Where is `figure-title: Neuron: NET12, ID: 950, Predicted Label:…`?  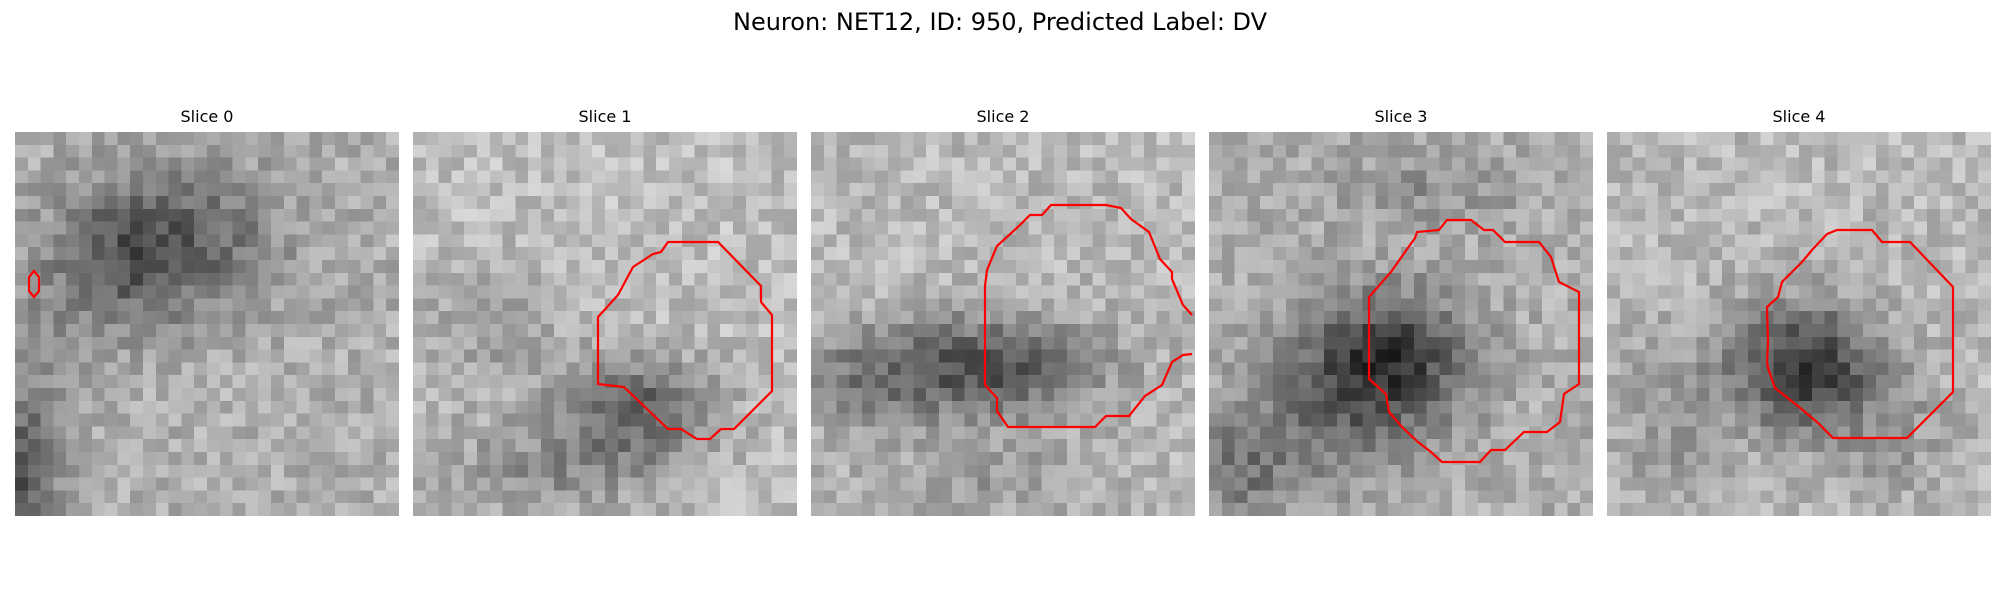 figure-title: Neuron: NET12, ID: 950, Predicted Label:… is located at coordinates (1000, 22).